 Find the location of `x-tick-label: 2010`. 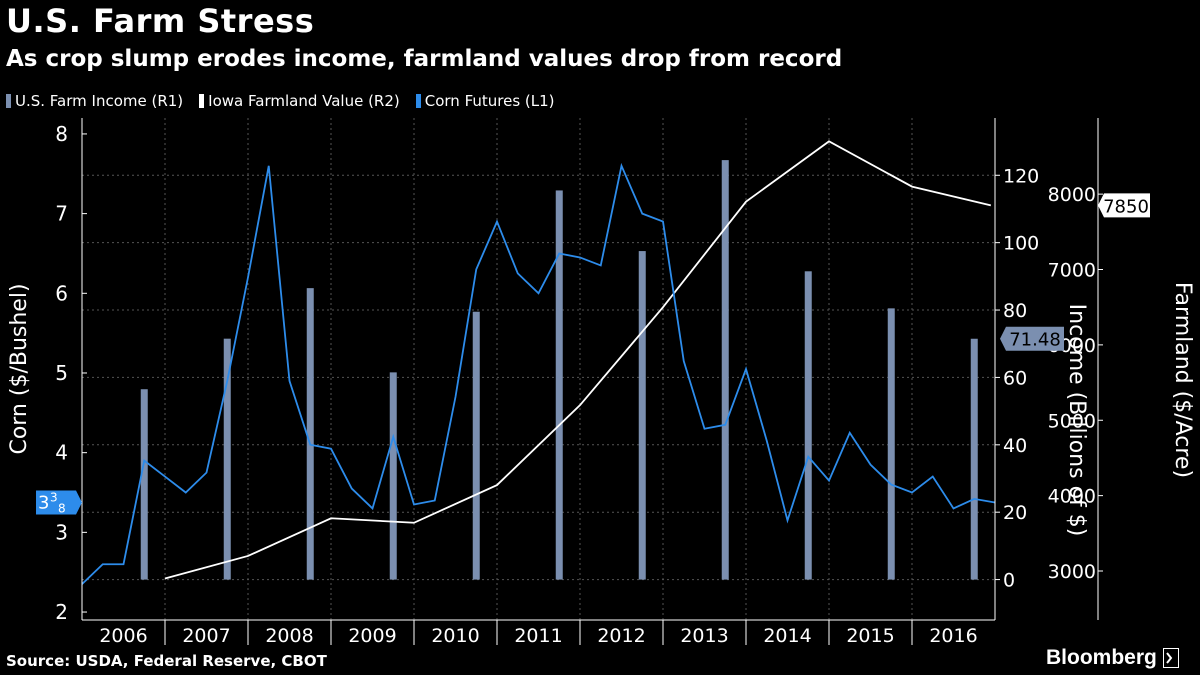

x-tick-label: 2010 is located at coordinates (455, 635).